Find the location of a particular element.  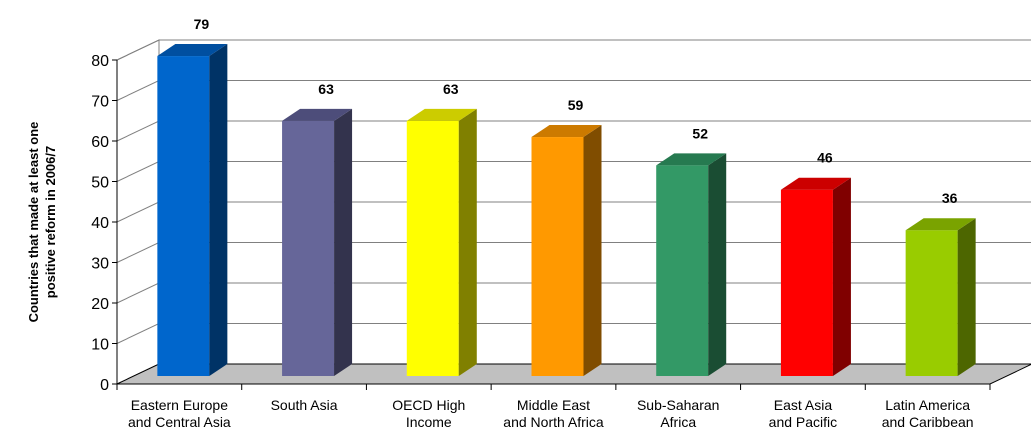

value-label: 79 is located at coordinates (202, 24).